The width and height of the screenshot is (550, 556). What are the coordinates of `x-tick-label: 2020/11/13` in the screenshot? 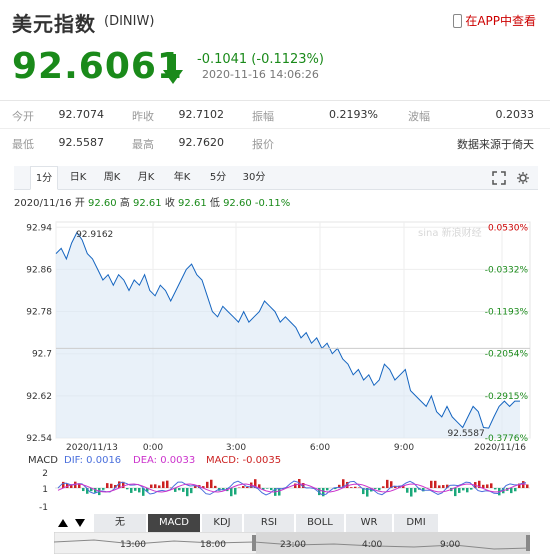 It's located at (92, 448).